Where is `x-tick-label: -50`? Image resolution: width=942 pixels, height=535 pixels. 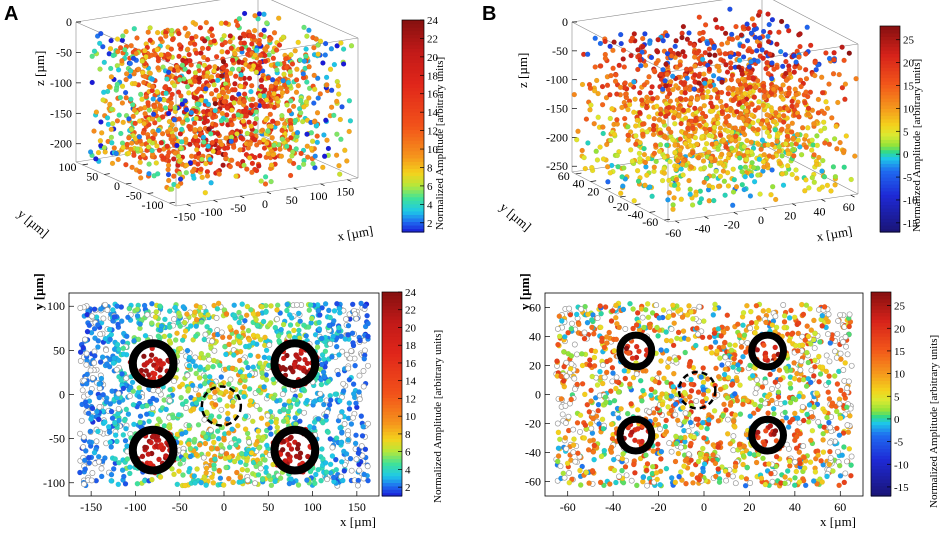 x-tick-label: -50 is located at coordinates (180, 507).